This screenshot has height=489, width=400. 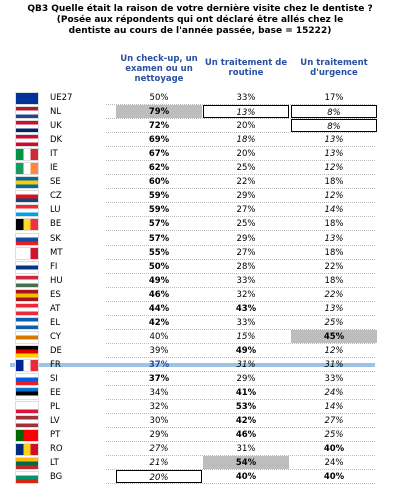 What do you see at coordinates (192, 182) in the screenshot?
I see `table-row: SE 60% 22% 18%` at bounding box center [192, 182].